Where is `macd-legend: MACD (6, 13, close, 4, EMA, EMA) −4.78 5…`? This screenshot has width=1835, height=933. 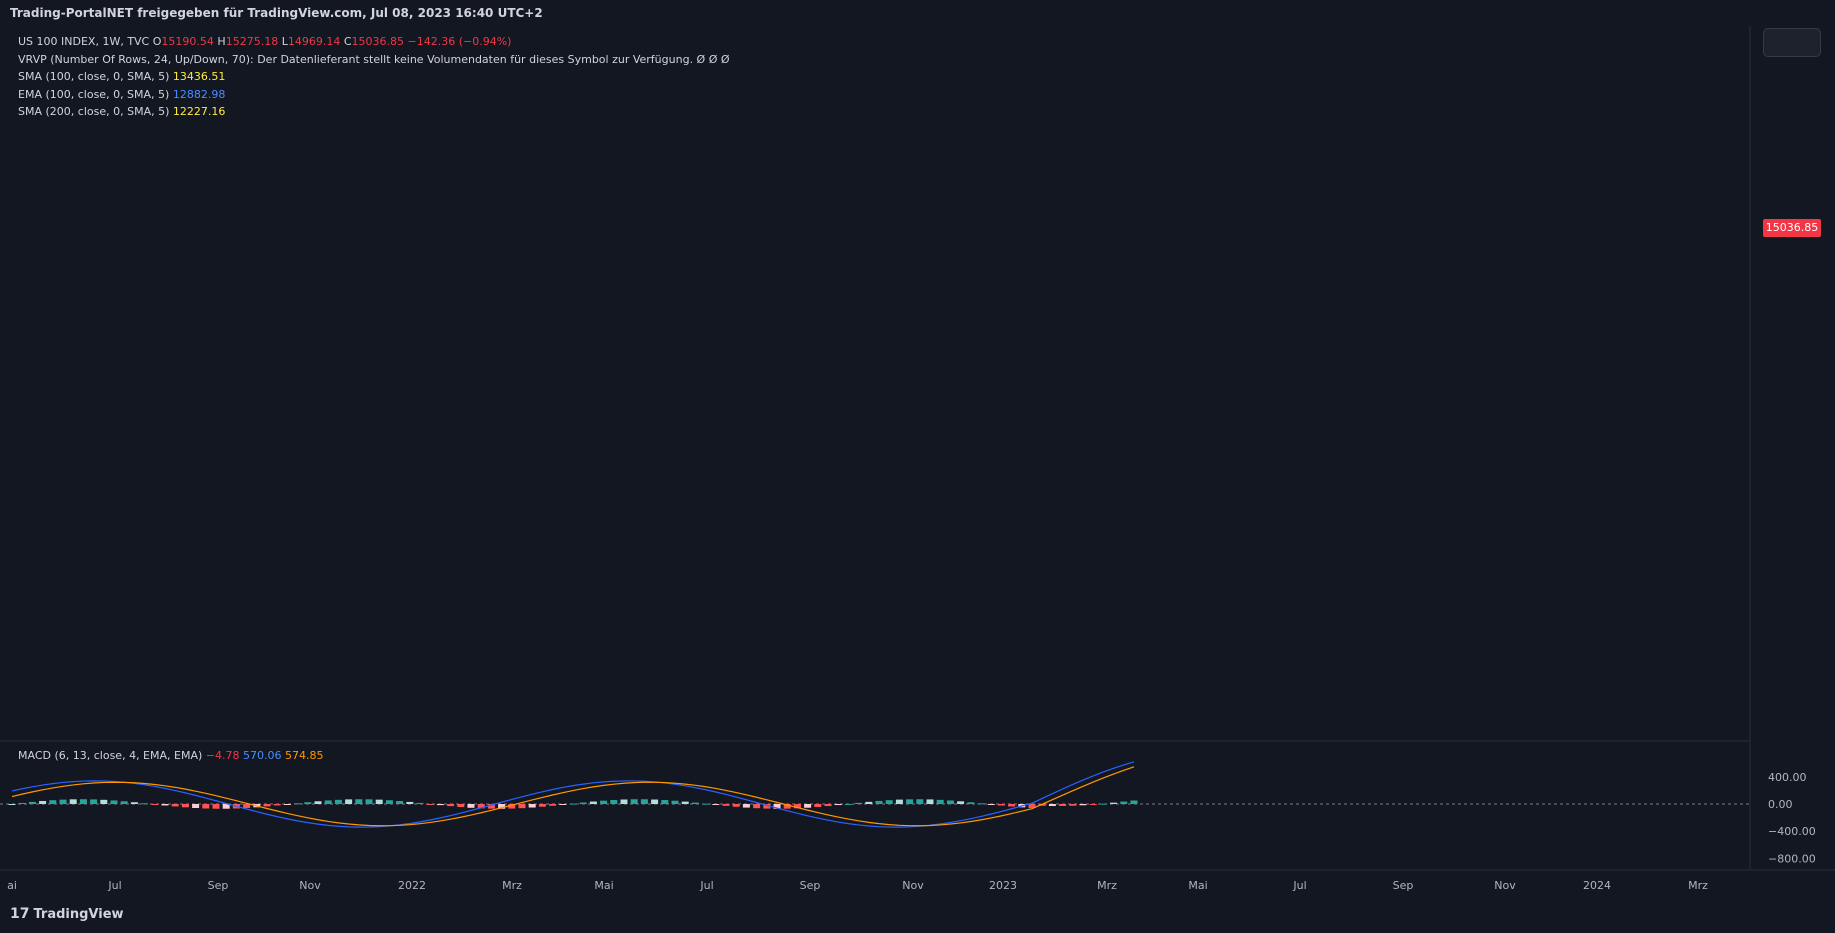 macd-legend: MACD (6, 13, close, 4, EMA, EMA) −4.78 5… is located at coordinates (171, 755).